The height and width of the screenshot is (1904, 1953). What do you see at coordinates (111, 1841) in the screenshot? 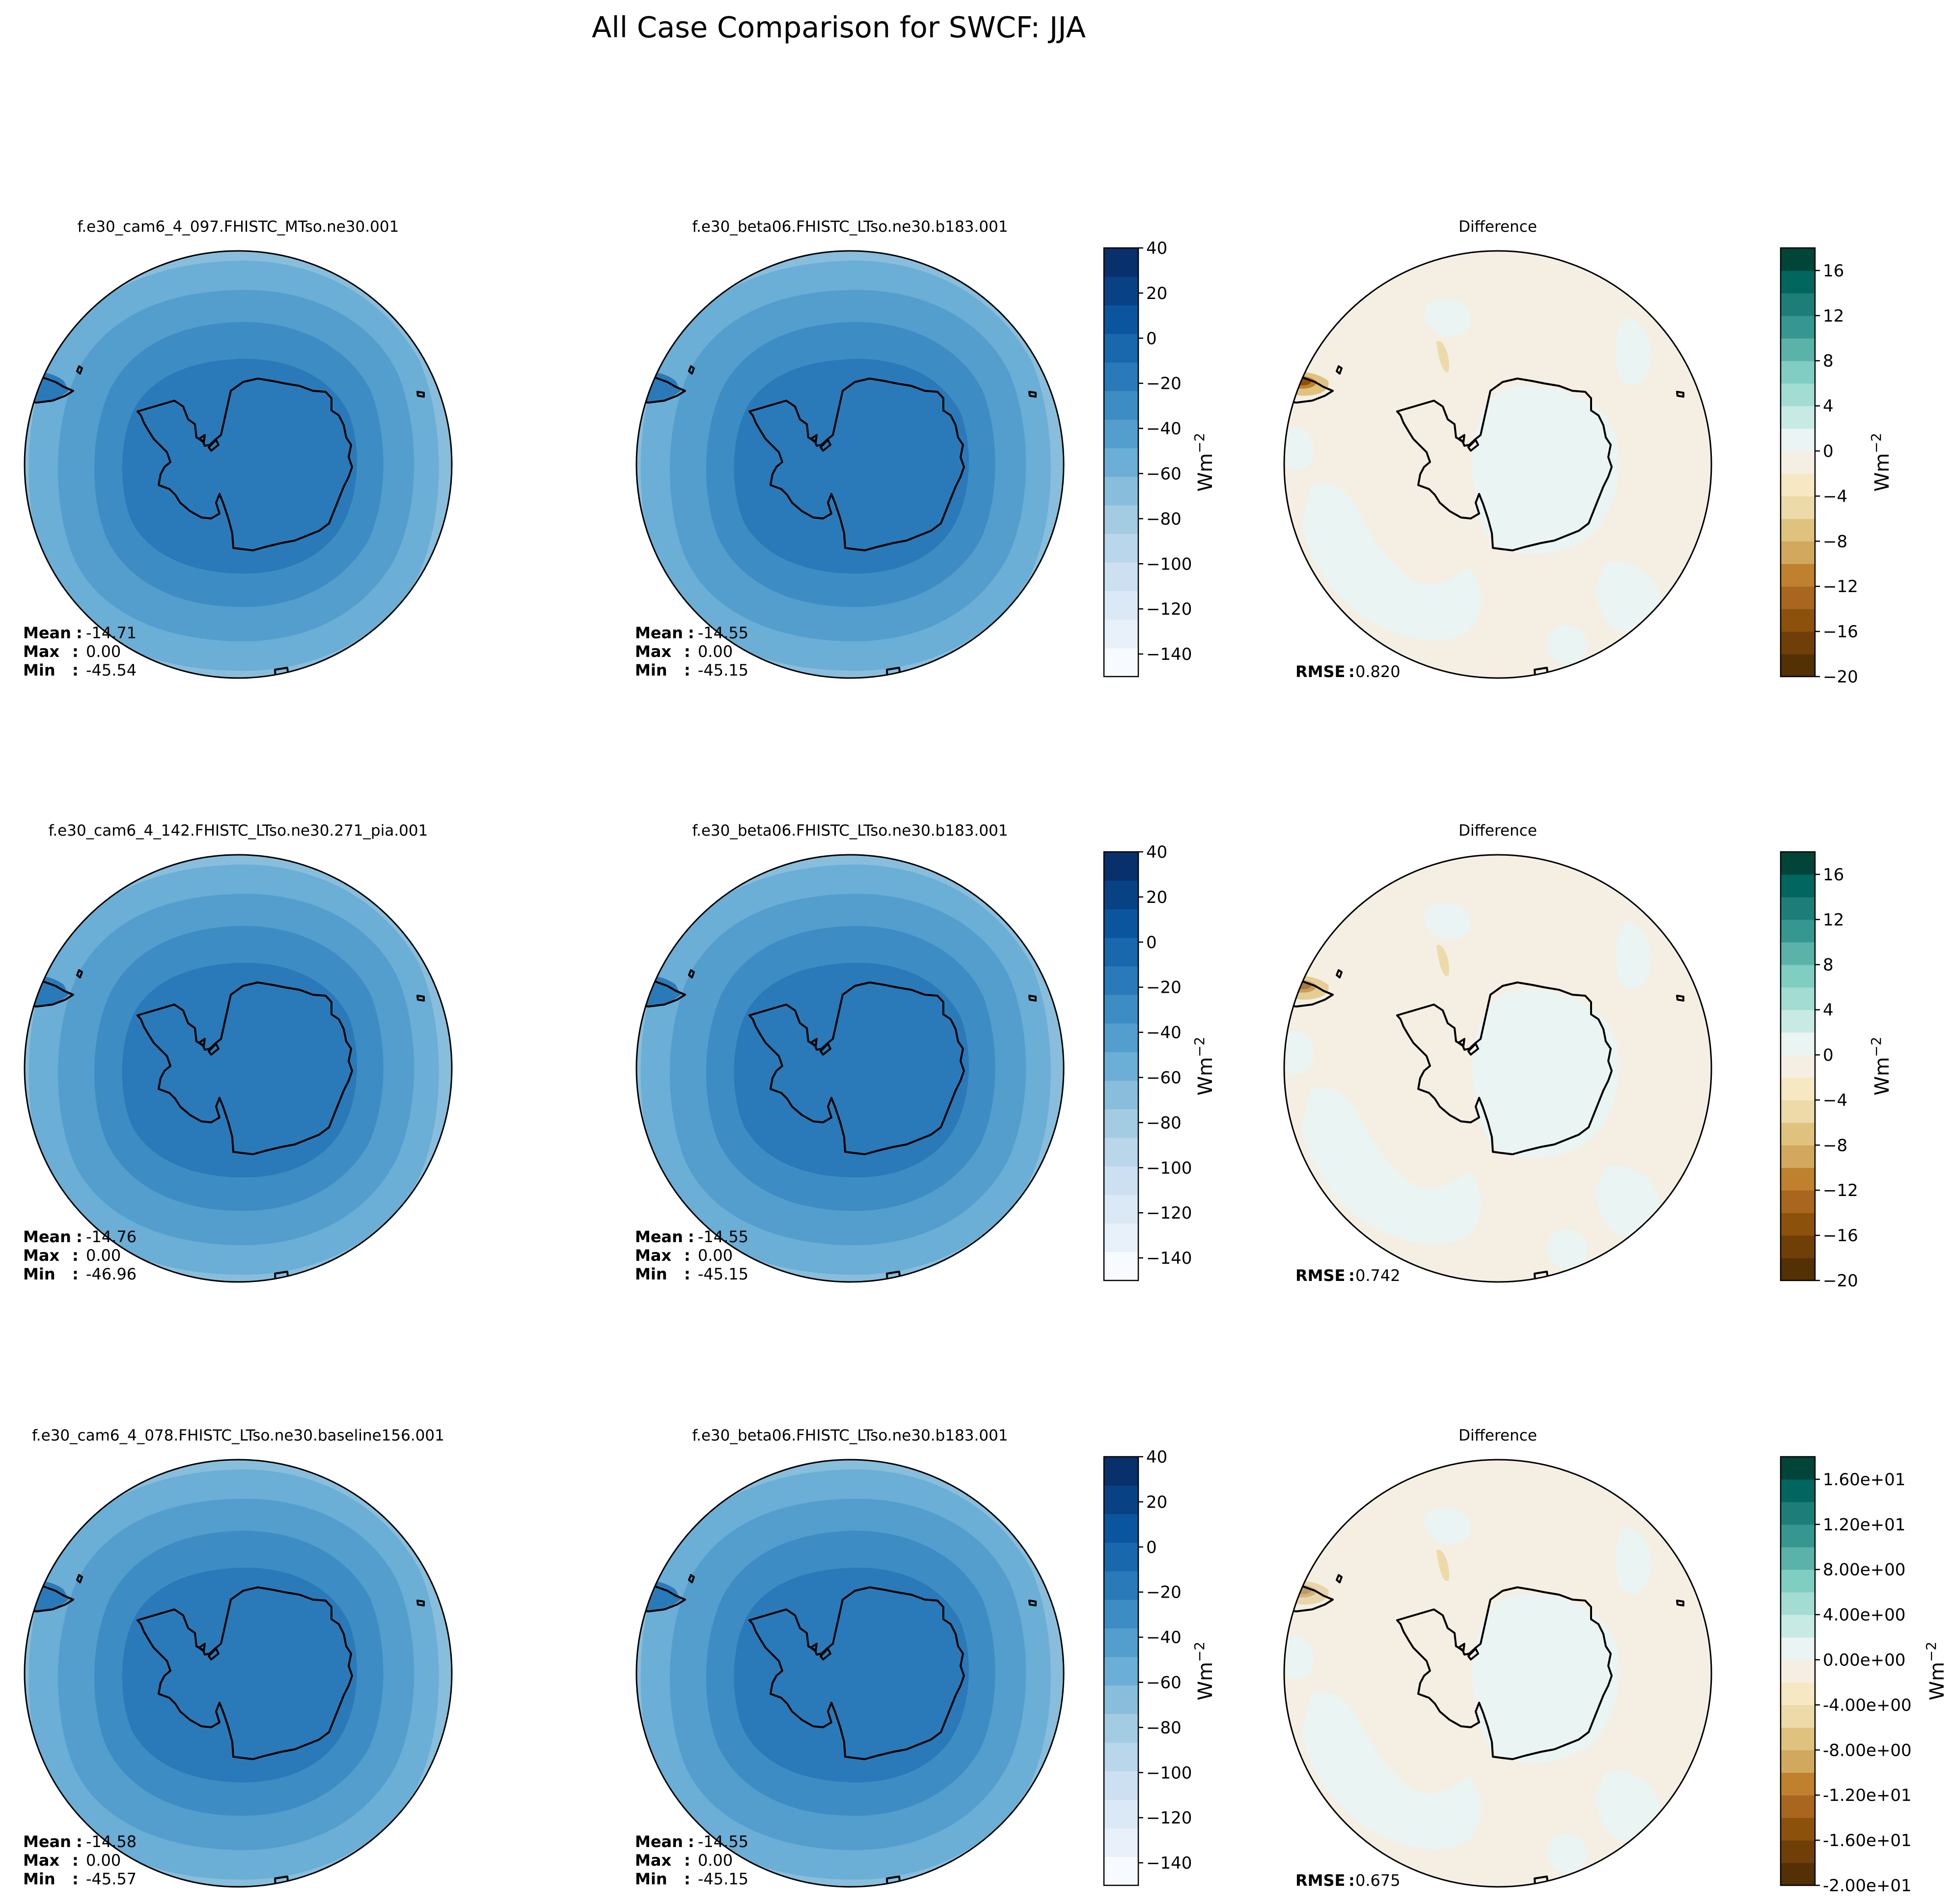
I see `stat-value: -14.58` at bounding box center [111, 1841].